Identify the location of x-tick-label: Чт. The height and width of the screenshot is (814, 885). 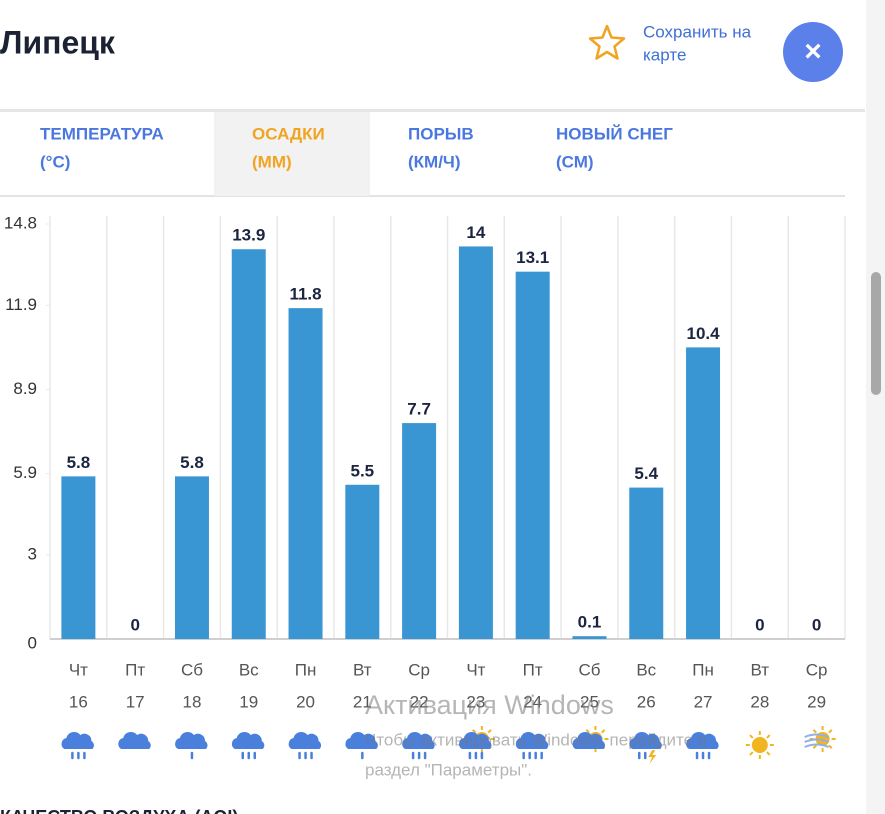
(475, 669).